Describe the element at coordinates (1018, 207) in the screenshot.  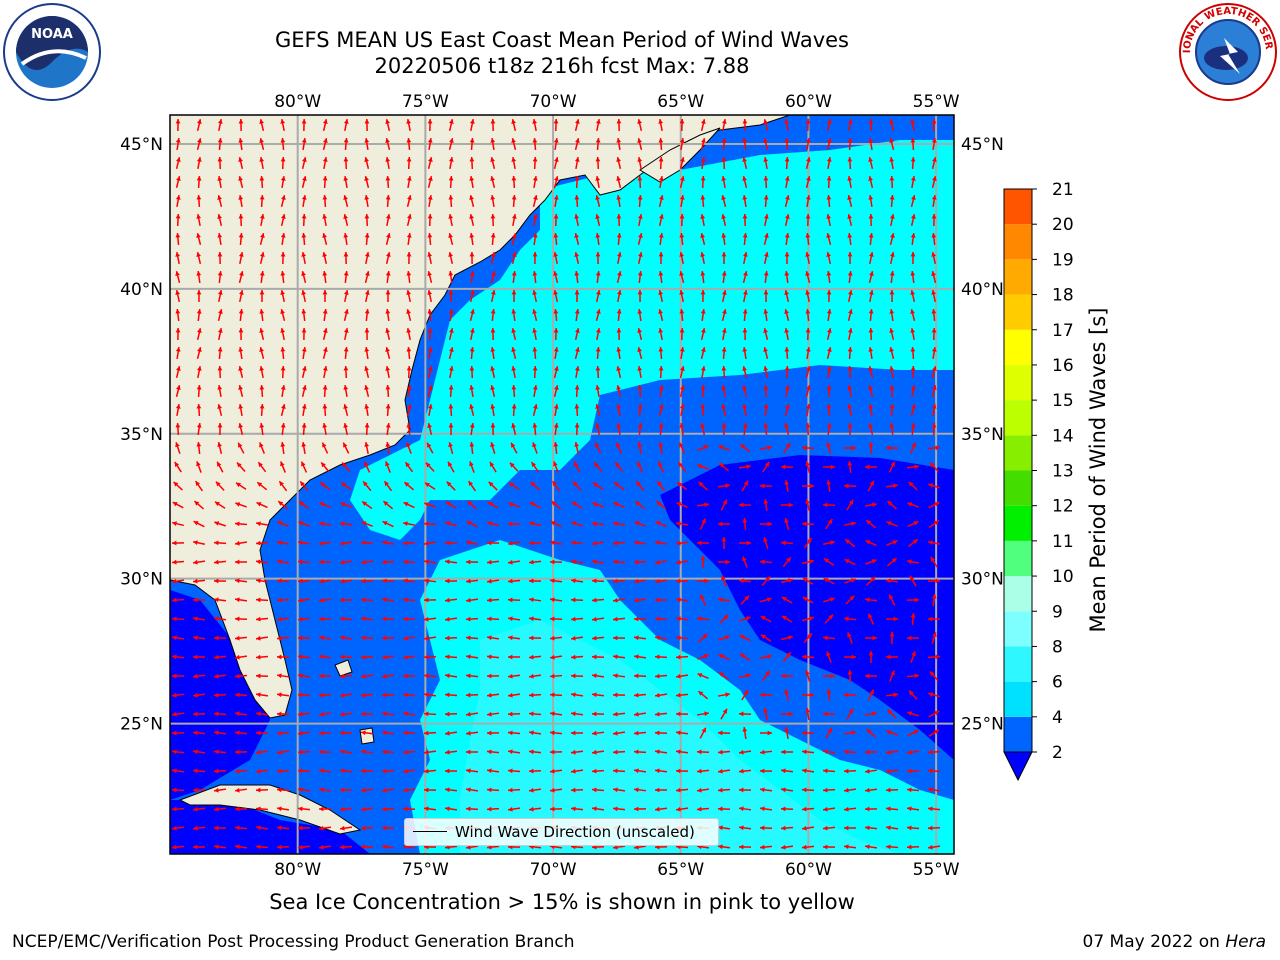
I see `colorbar-segment` at that location.